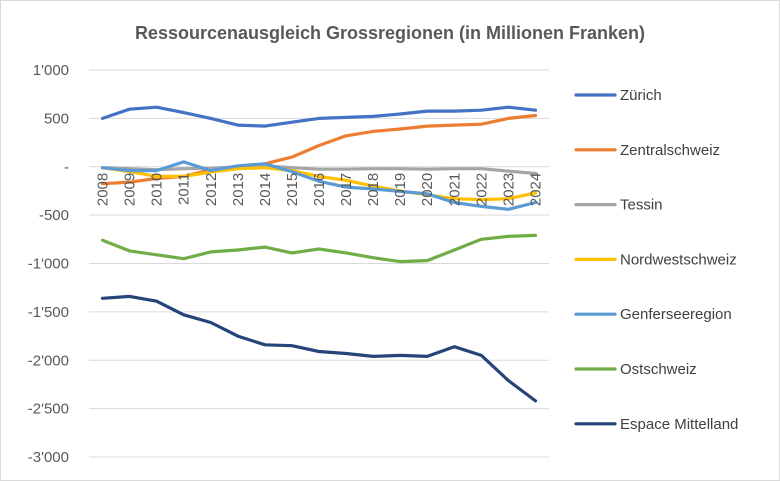 This screenshot has height=481, width=780. I want to click on x-tick-label: 2013, so click(238, 189).